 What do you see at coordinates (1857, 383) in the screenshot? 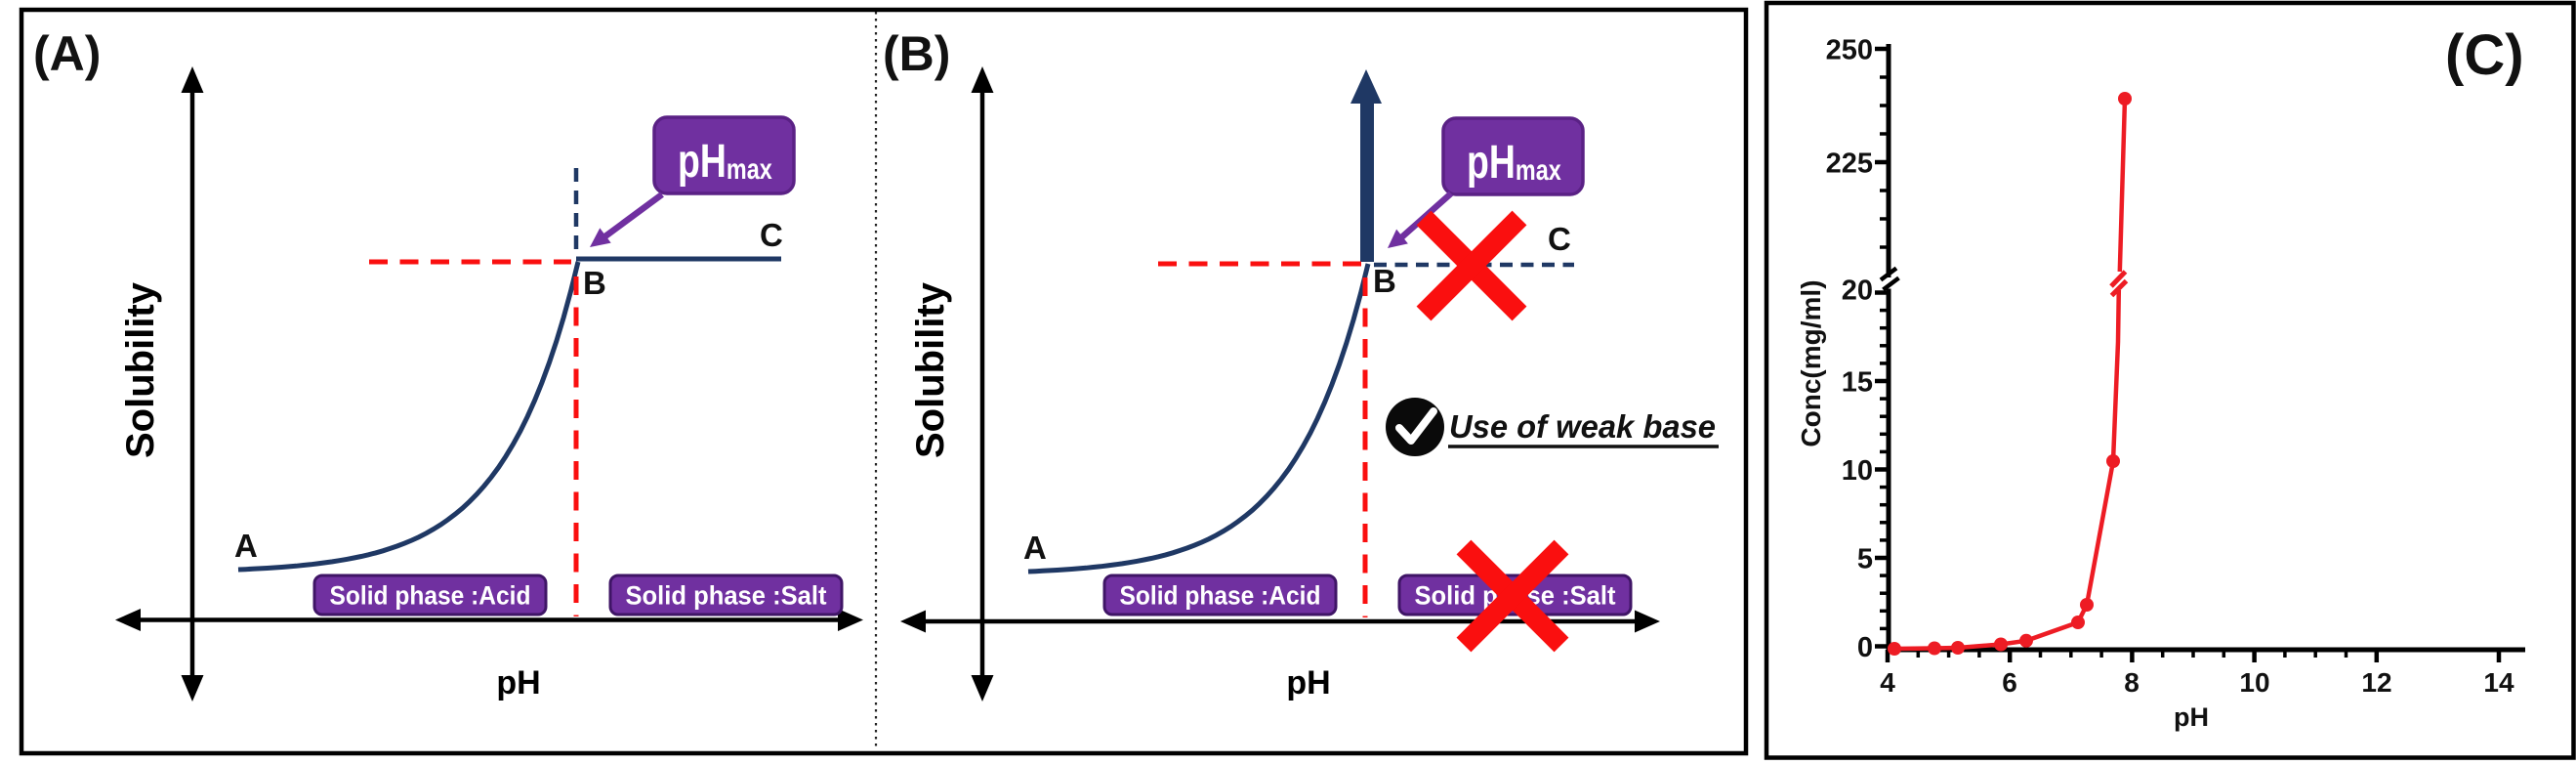
I see `svg-text: 15` at bounding box center [1857, 383].